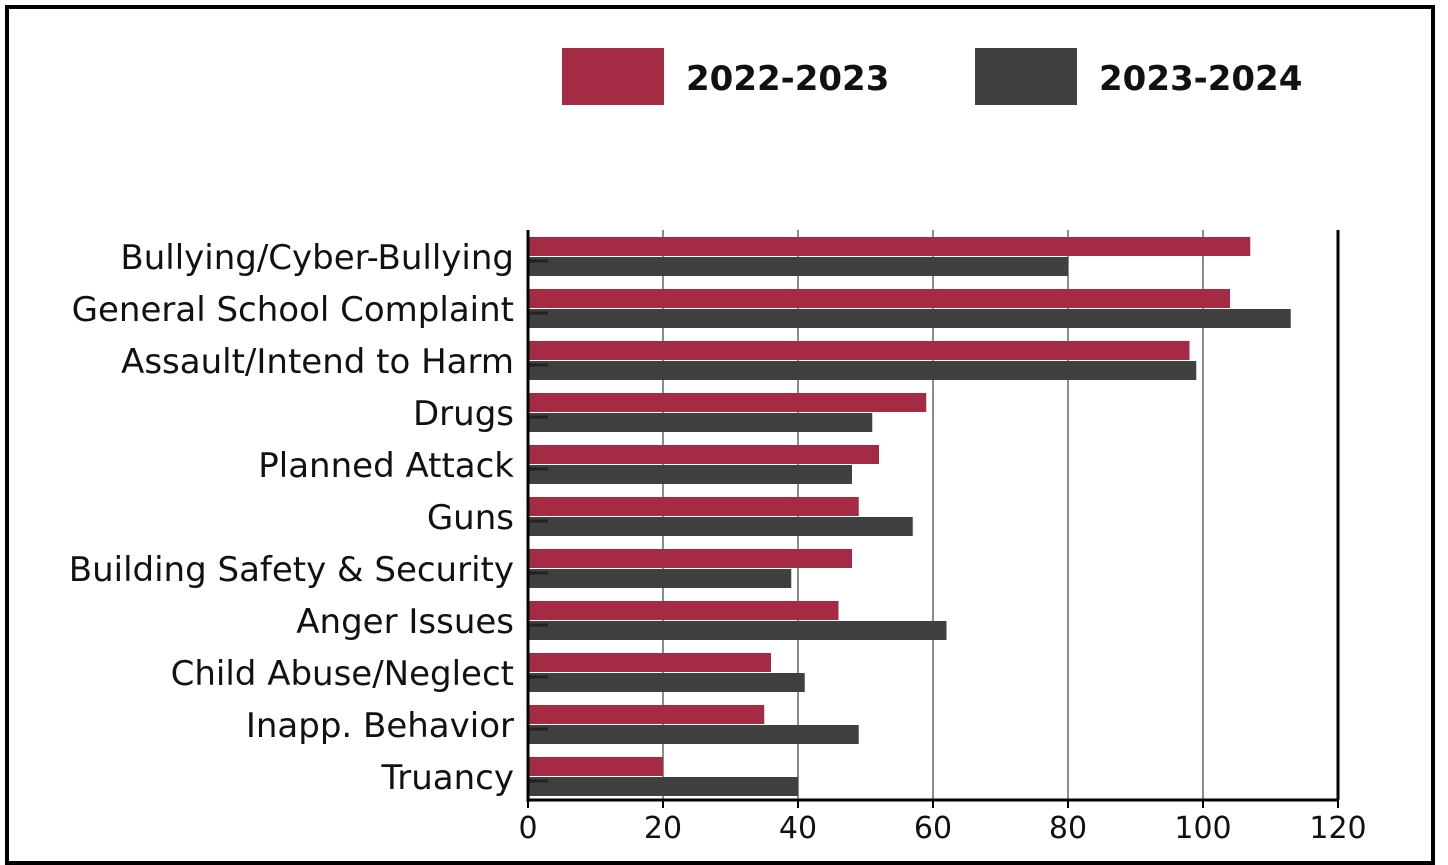 The image size is (1448, 865). What do you see at coordinates (291, 570) in the screenshot?
I see `category-label-7: Building Safety & Security` at bounding box center [291, 570].